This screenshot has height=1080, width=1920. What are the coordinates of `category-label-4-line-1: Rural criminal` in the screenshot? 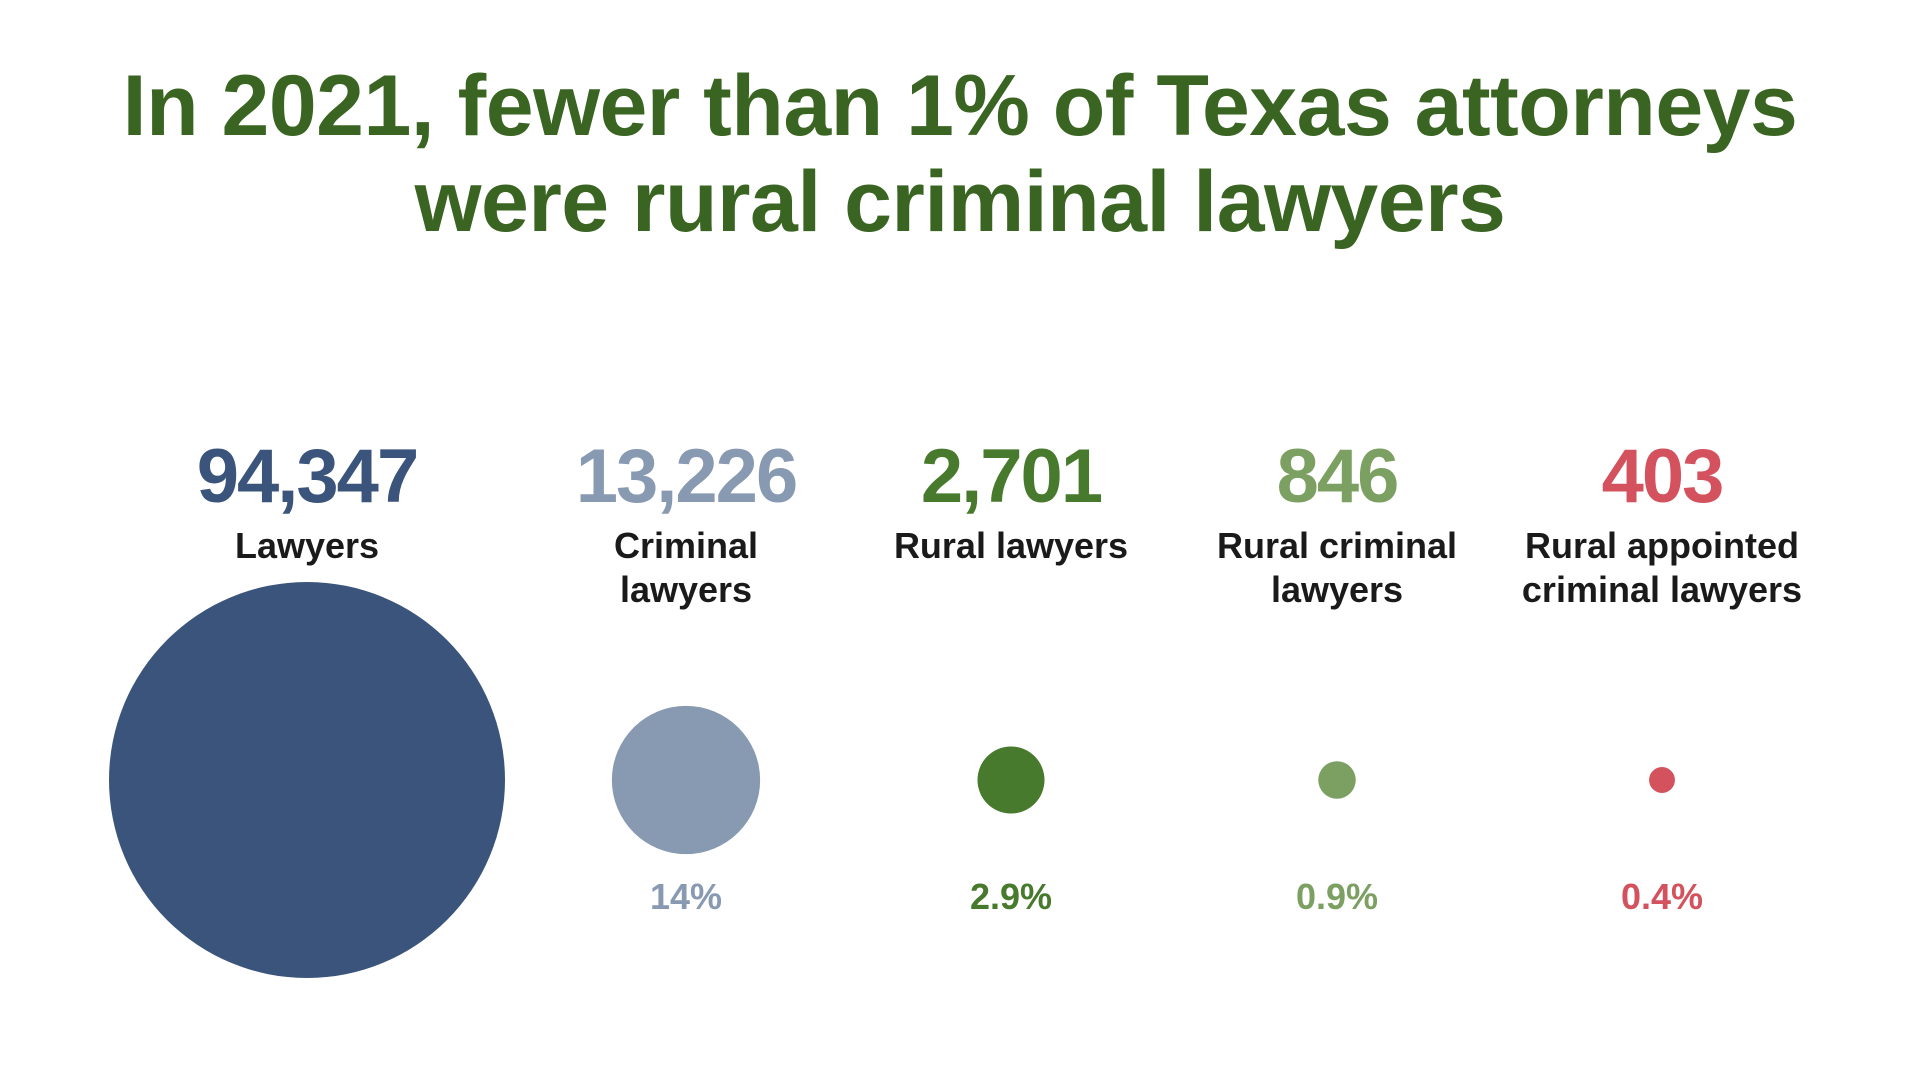 It's located at (1337, 545).